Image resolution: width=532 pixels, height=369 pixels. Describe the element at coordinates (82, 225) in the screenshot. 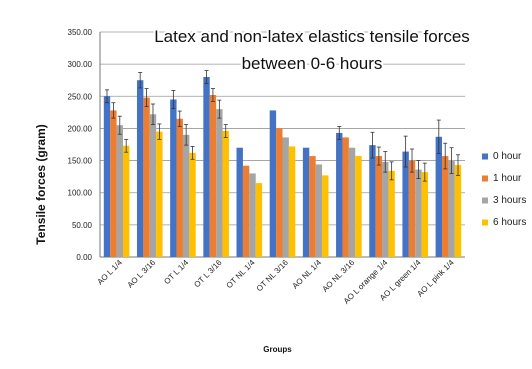

I see `y-tick-label: 50.00` at that location.